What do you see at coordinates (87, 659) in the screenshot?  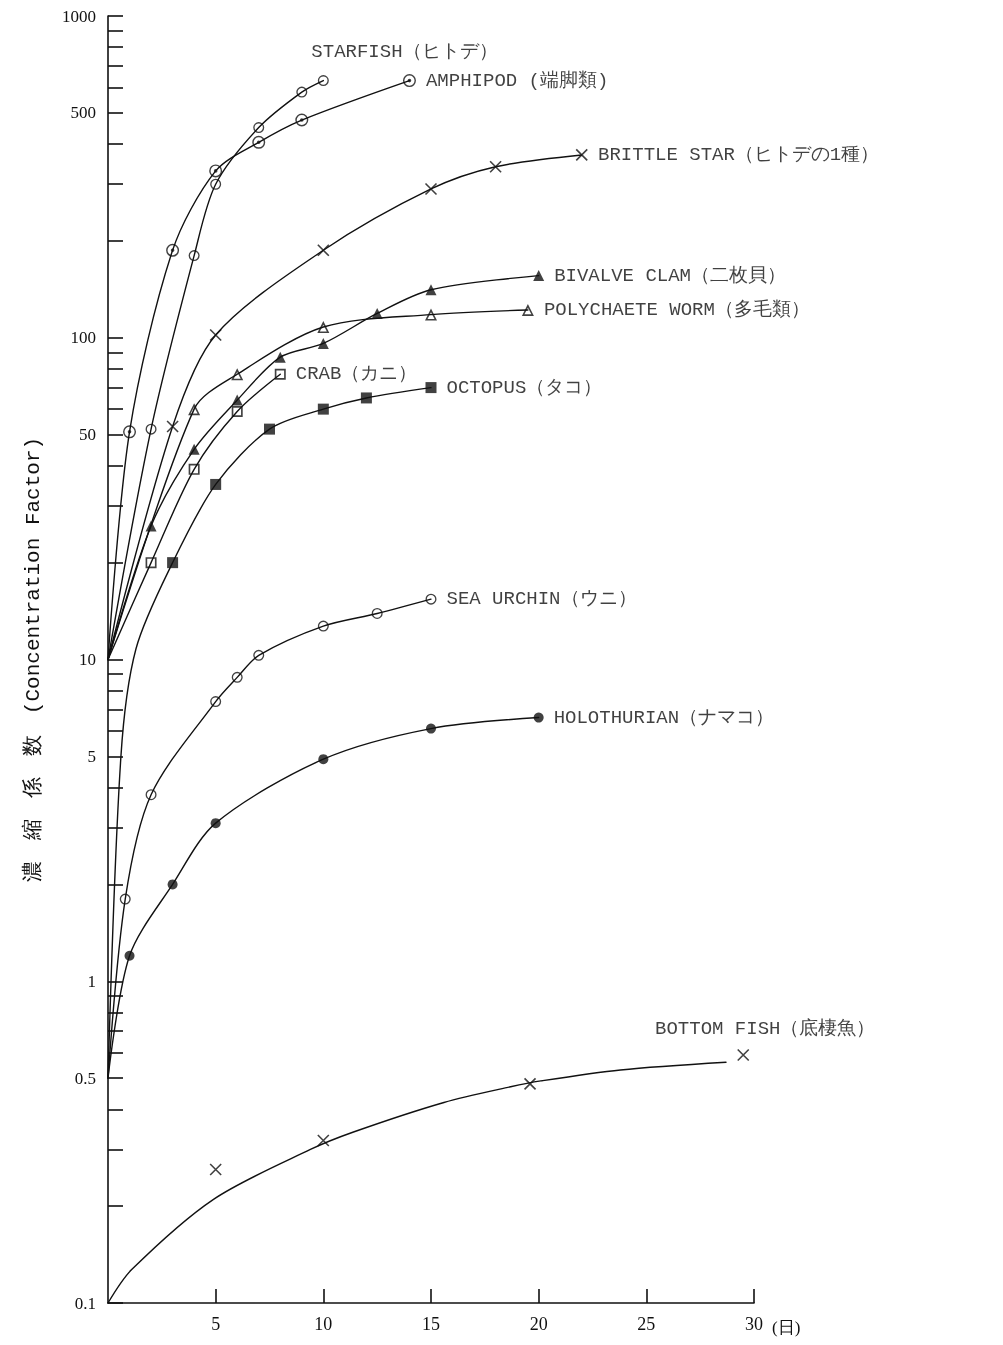 I see `y-tick-label: 10` at bounding box center [87, 659].